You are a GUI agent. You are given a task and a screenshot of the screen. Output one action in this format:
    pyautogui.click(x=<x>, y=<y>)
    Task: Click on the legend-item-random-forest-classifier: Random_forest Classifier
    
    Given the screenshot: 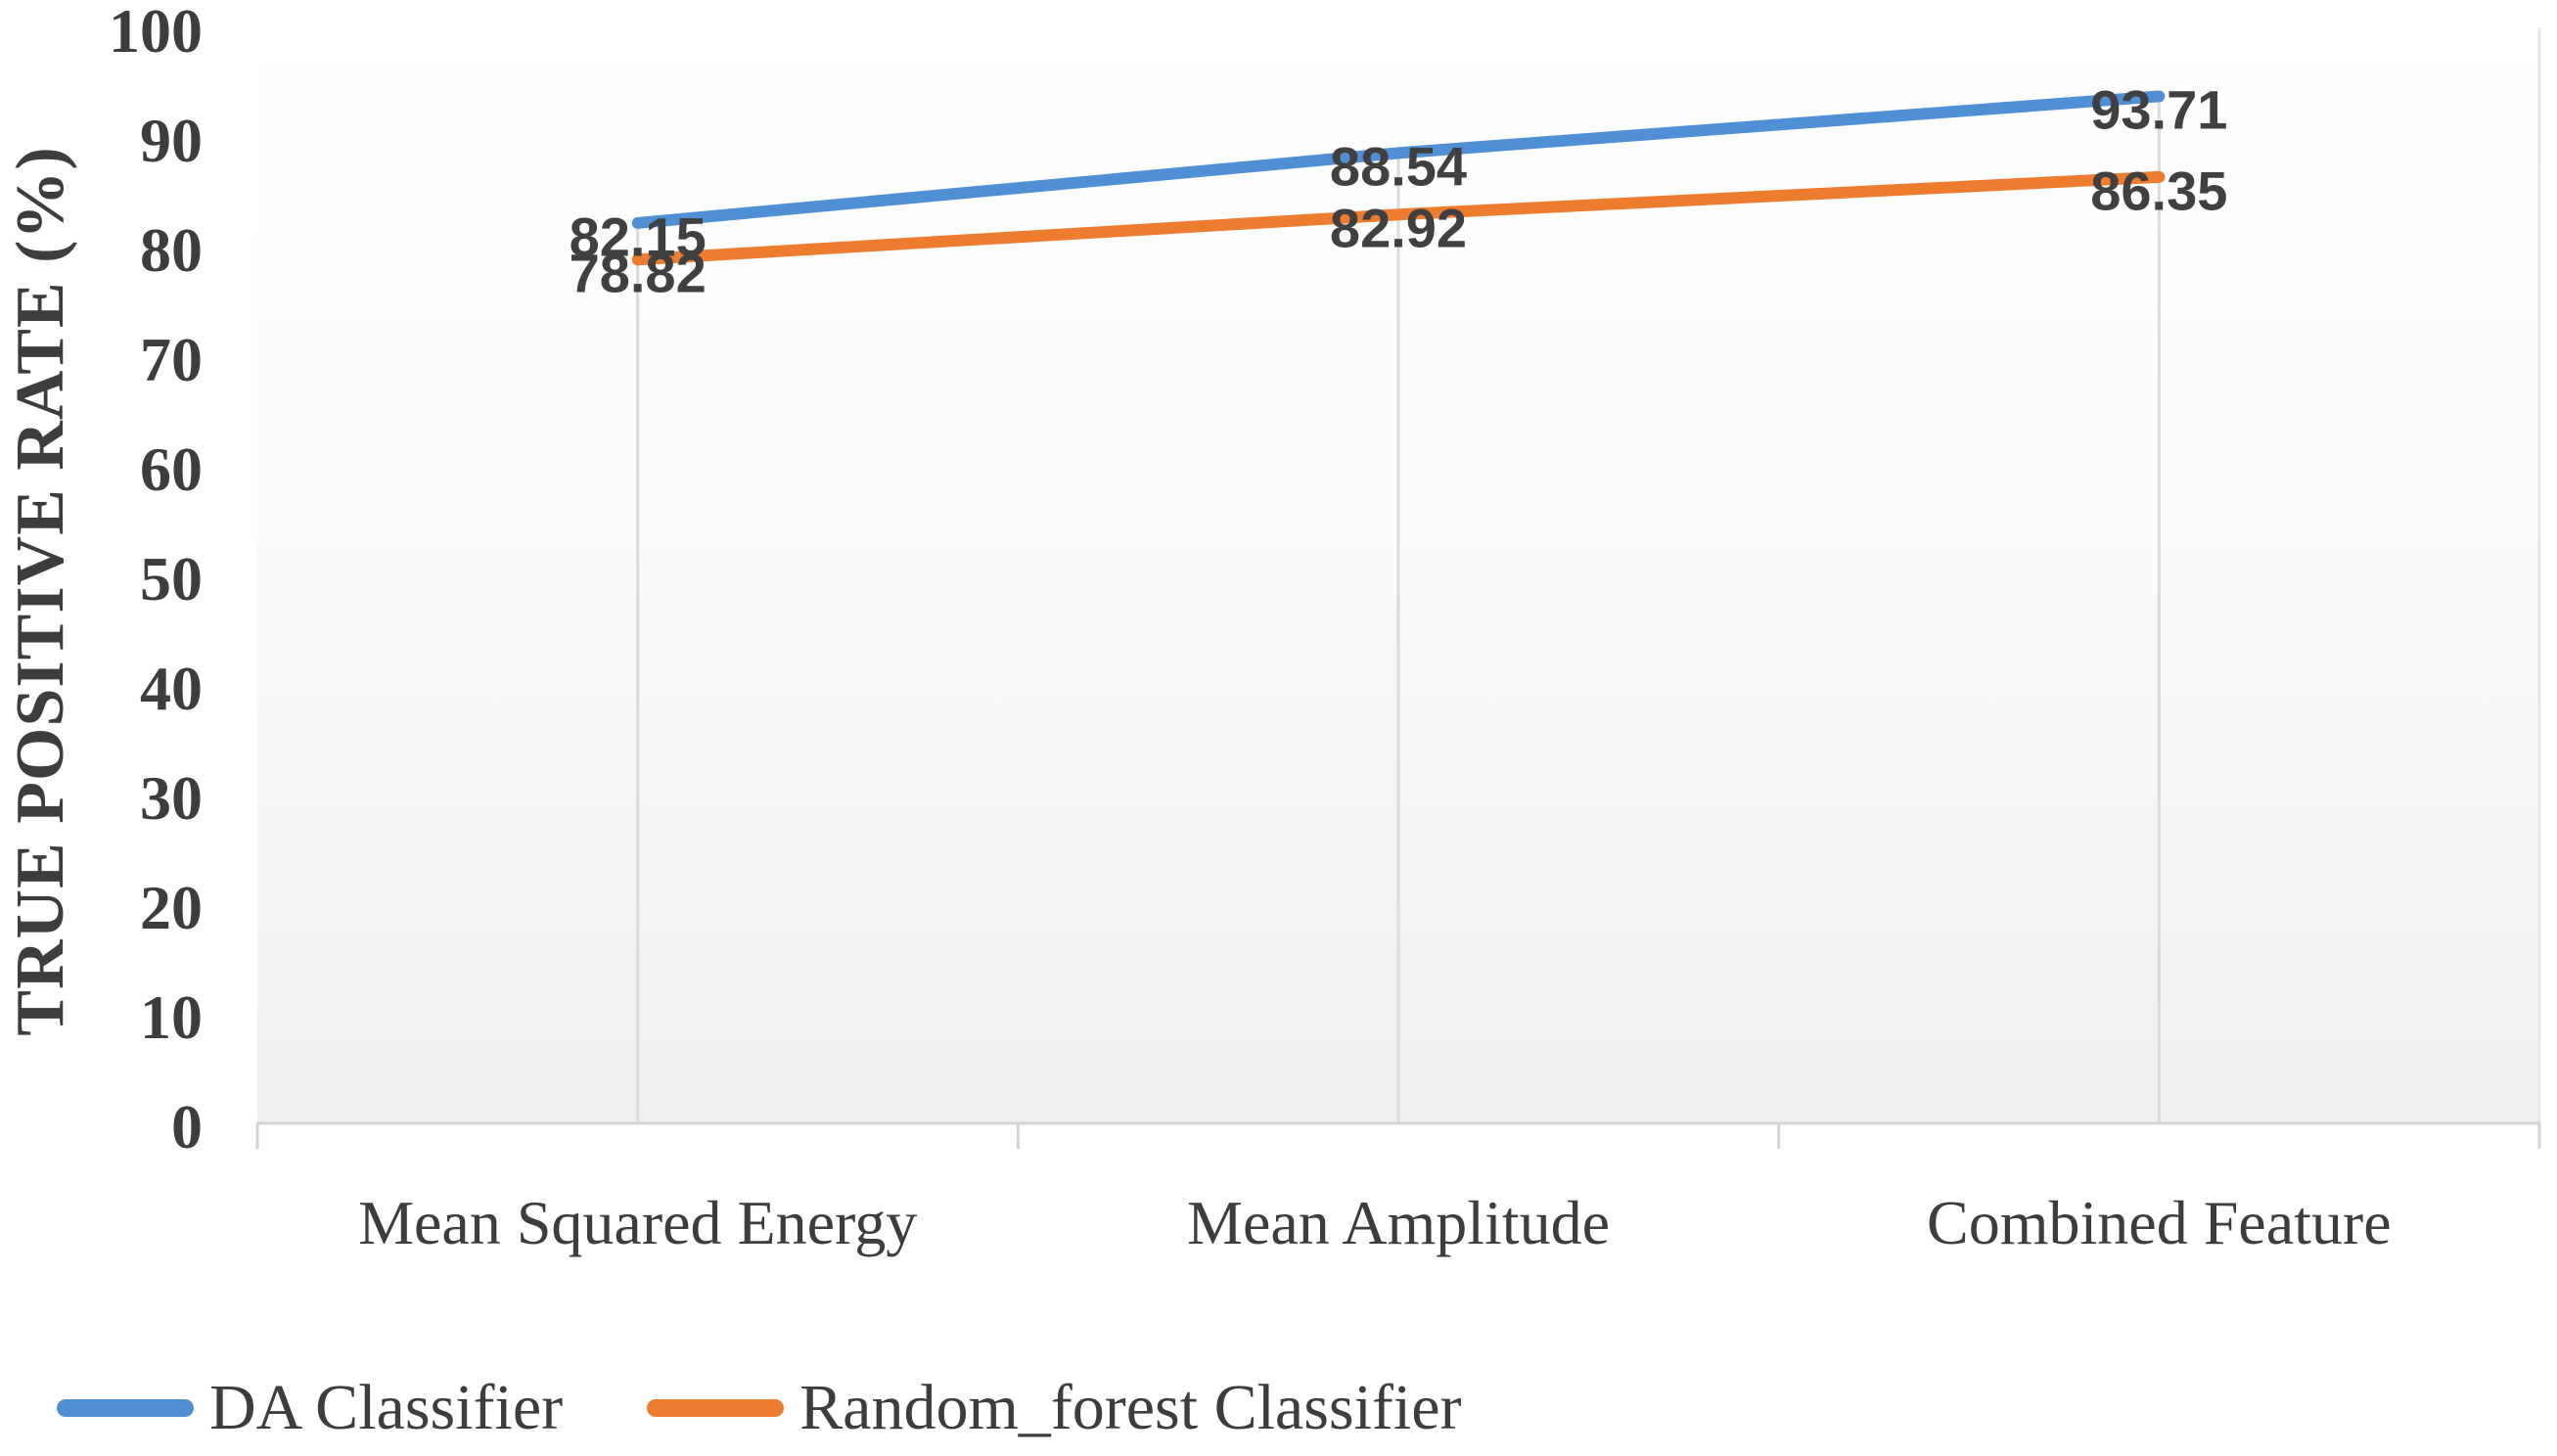 What is the action you would take?
    pyautogui.click(x=1055, y=1408)
    